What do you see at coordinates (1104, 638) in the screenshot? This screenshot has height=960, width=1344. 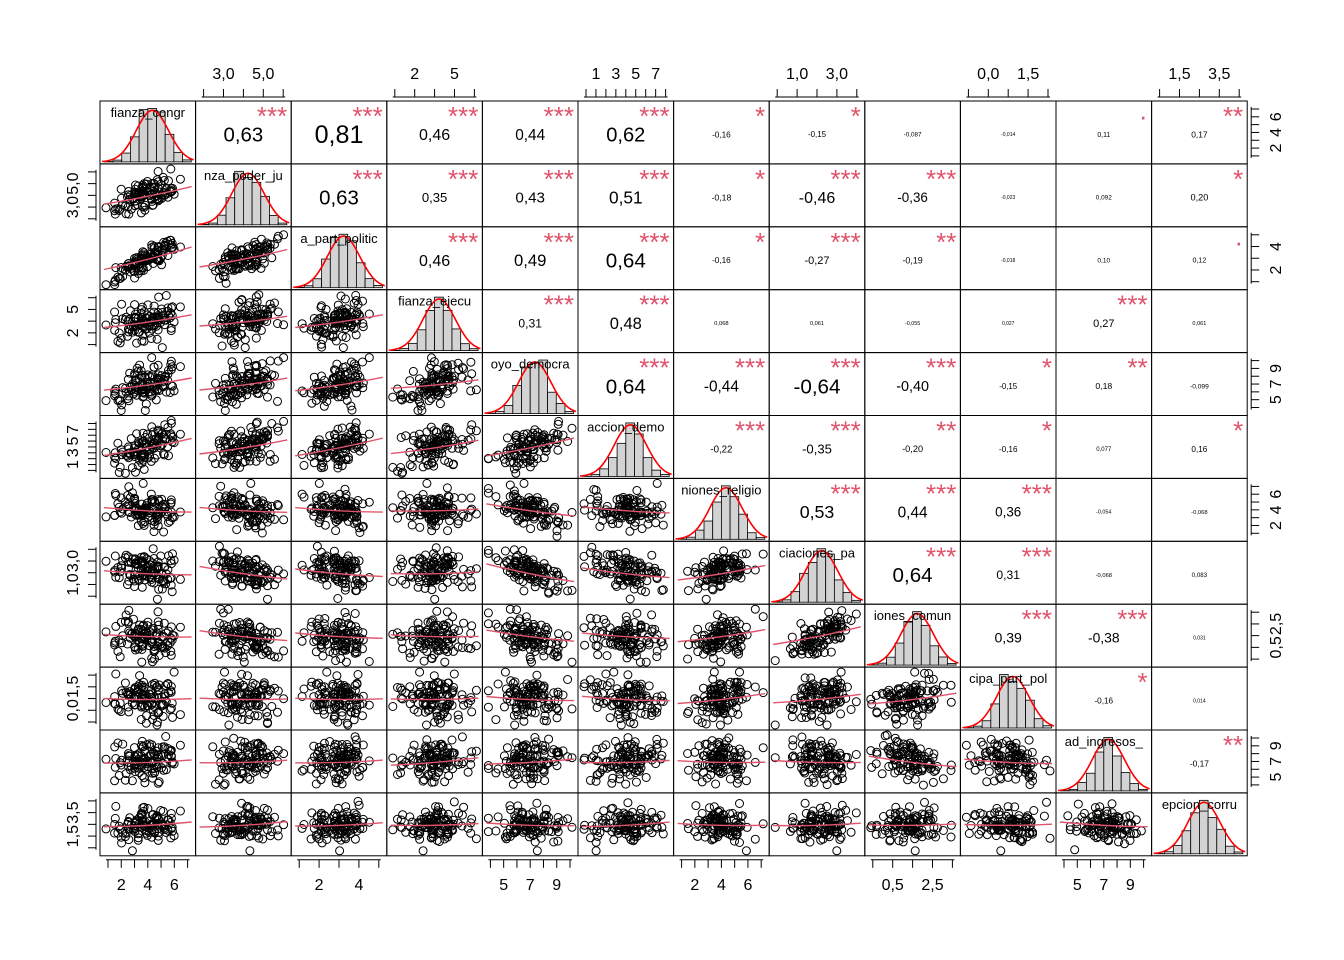 I see `correlation-value: -0,38` at bounding box center [1104, 638].